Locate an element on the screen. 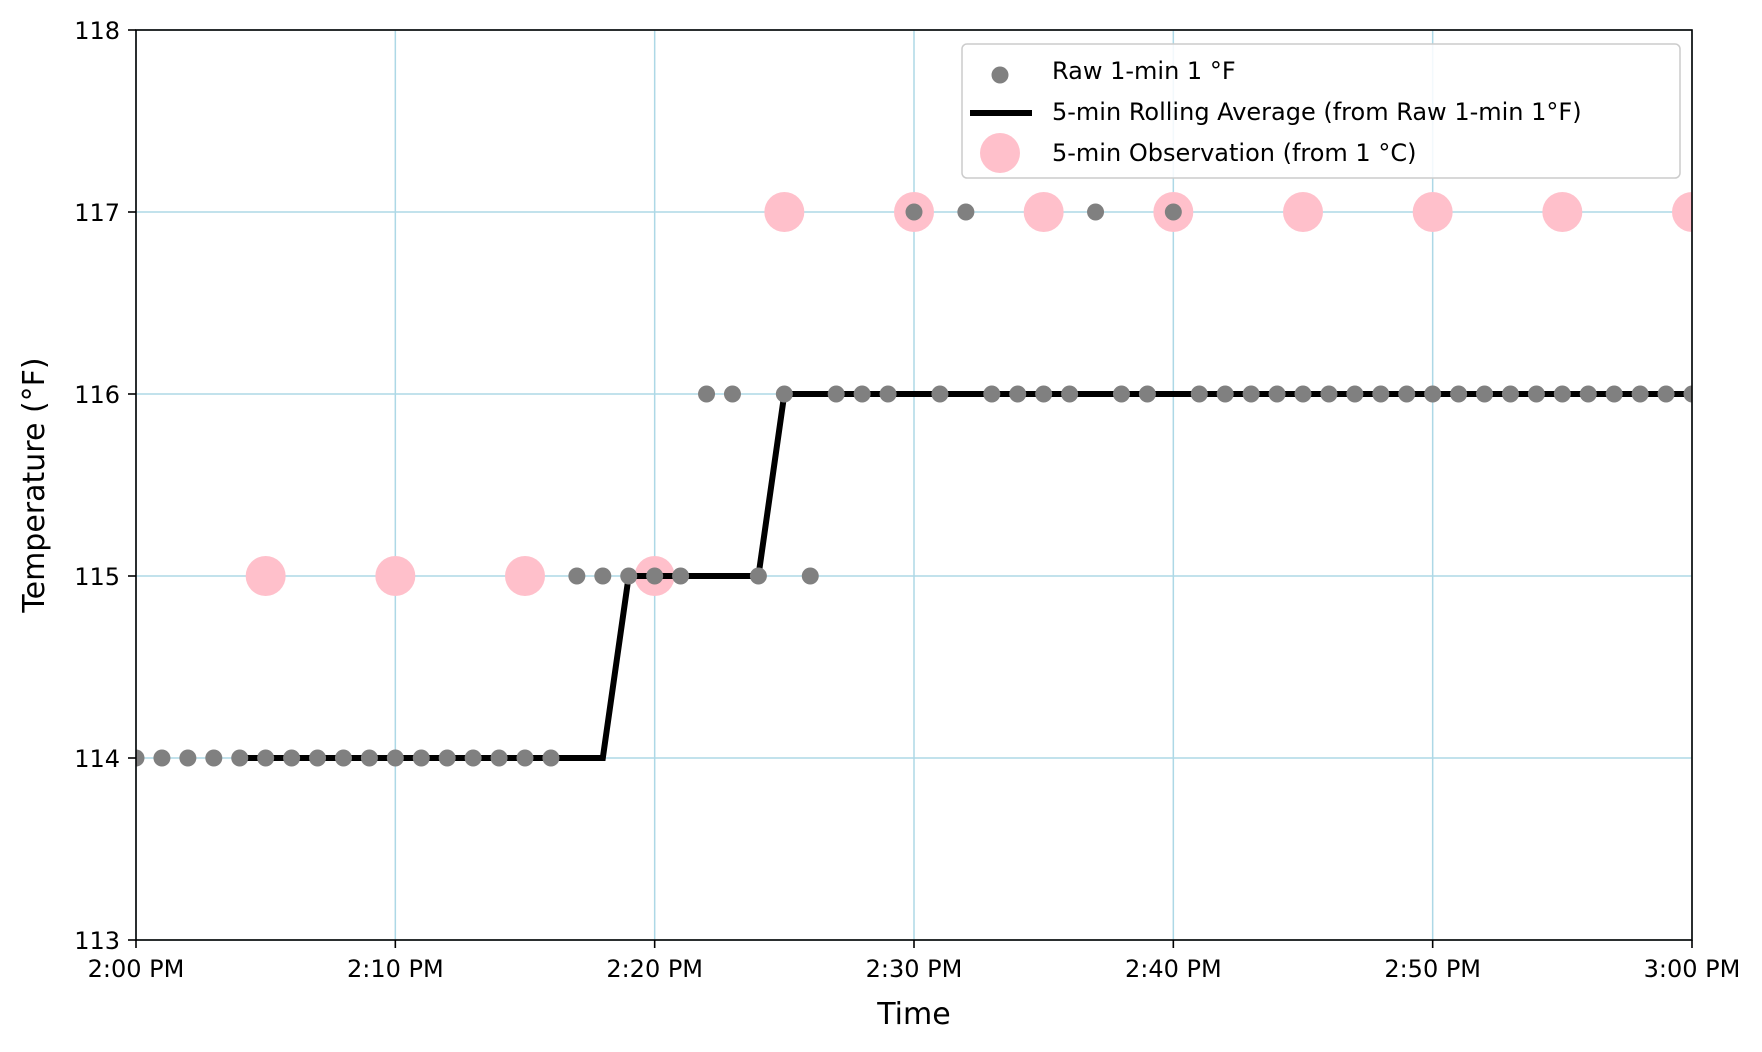 The image size is (1762, 1052). legend-box is located at coordinates (1321, 111).